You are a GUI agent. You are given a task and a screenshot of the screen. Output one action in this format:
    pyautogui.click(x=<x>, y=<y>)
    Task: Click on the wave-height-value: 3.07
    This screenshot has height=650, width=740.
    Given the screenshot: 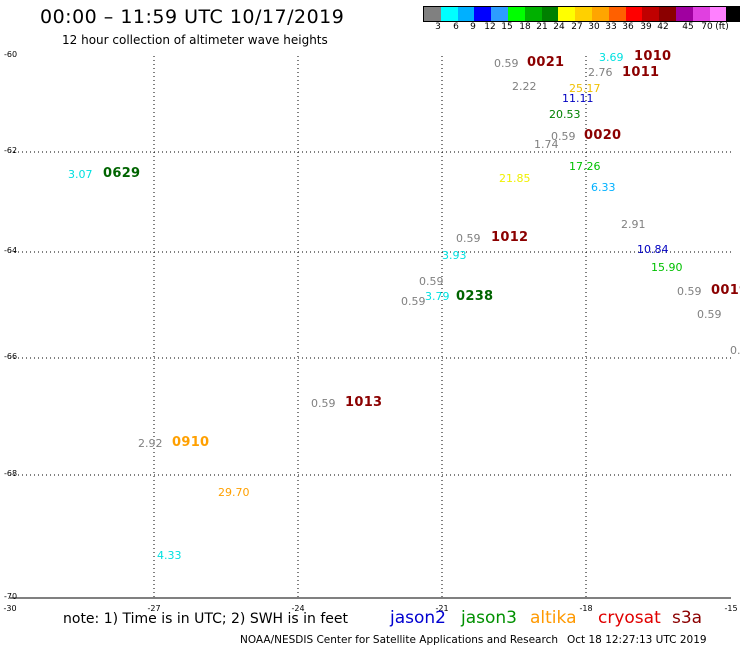 What is the action you would take?
    pyautogui.click(x=80, y=174)
    